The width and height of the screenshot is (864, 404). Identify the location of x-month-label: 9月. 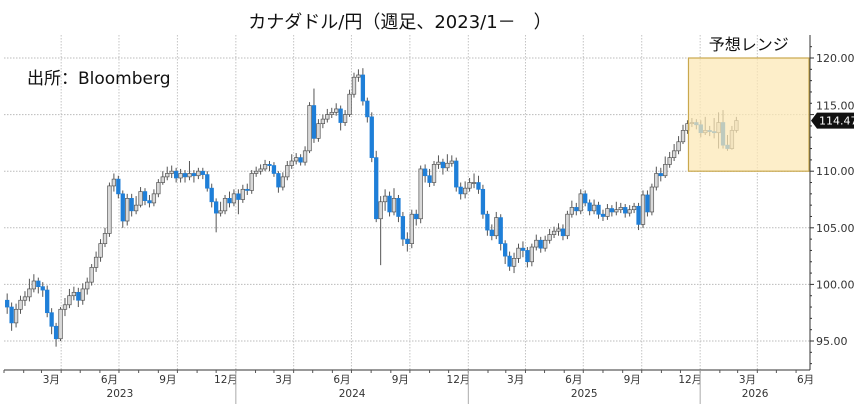
(400, 380).